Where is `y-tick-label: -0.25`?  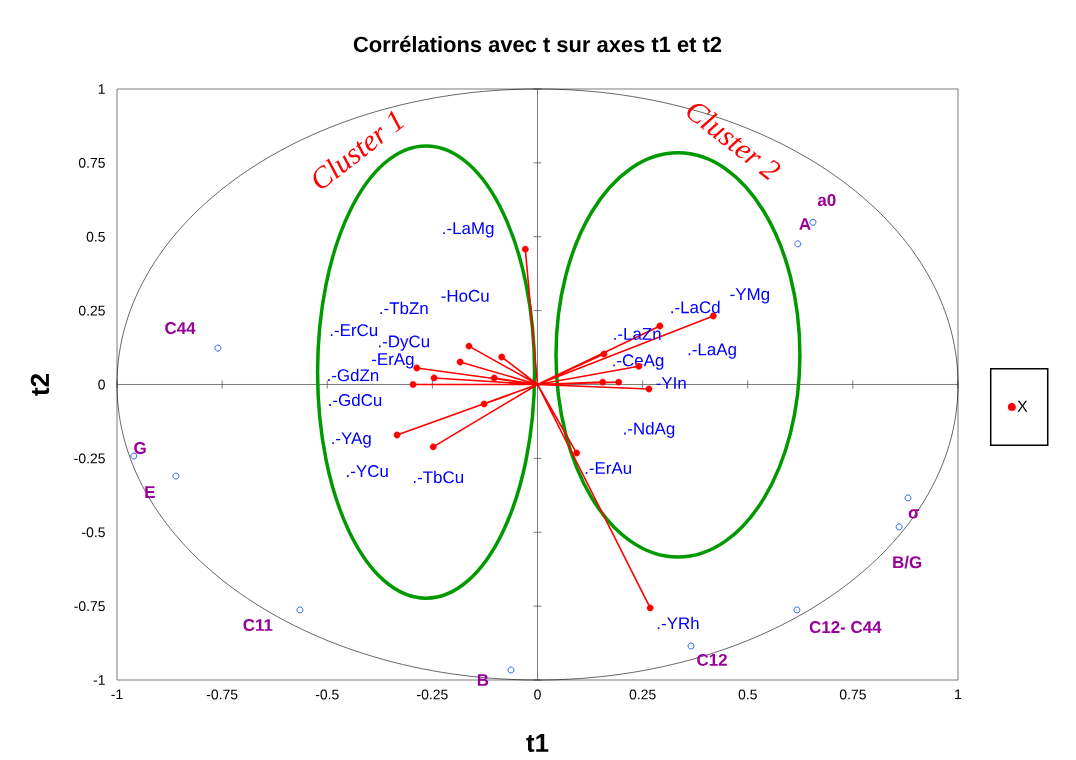
y-tick-label: -0.25 is located at coordinates (89, 458).